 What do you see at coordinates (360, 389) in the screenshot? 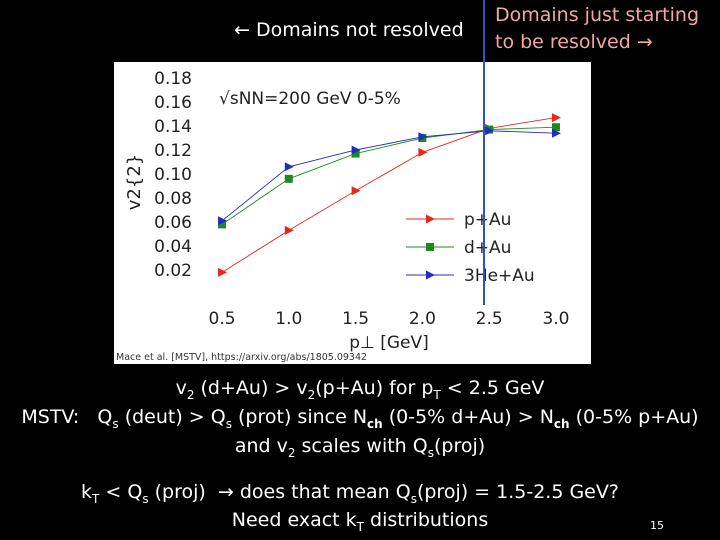
I see `text-line-1: v2 (d+Au) > v2(p+Au) for pT < 2.5 GeV` at bounding box center [360, 389].